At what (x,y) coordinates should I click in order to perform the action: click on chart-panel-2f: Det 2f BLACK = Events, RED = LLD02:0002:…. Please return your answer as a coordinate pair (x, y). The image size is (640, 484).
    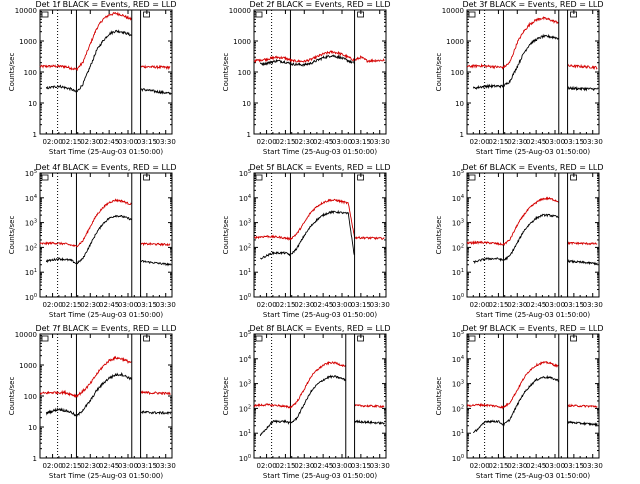
    Looking at the image, I should click on (306, 78).